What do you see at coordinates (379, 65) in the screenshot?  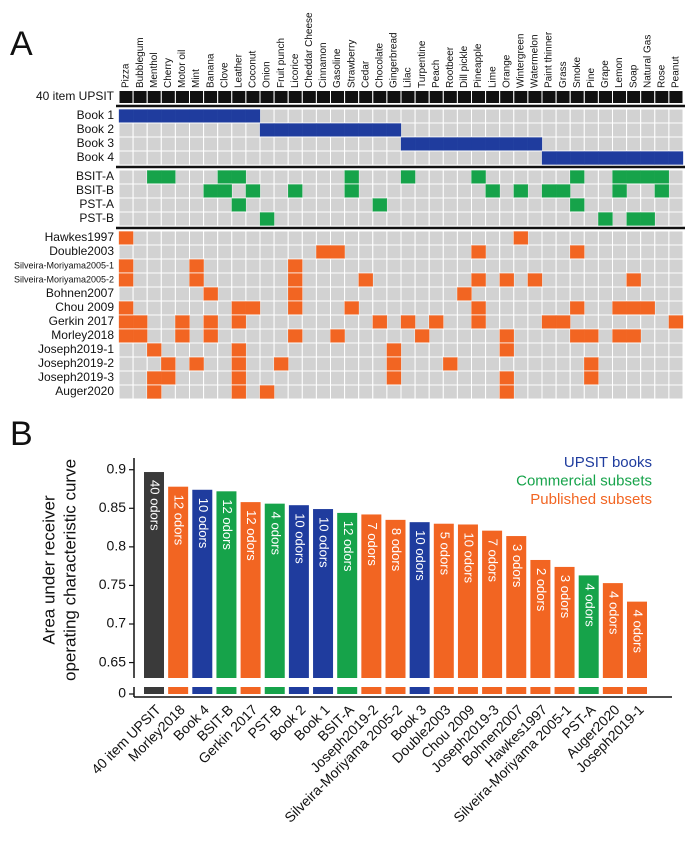 I see `odor-label: Chocolate` at bounding box center [379, 65].